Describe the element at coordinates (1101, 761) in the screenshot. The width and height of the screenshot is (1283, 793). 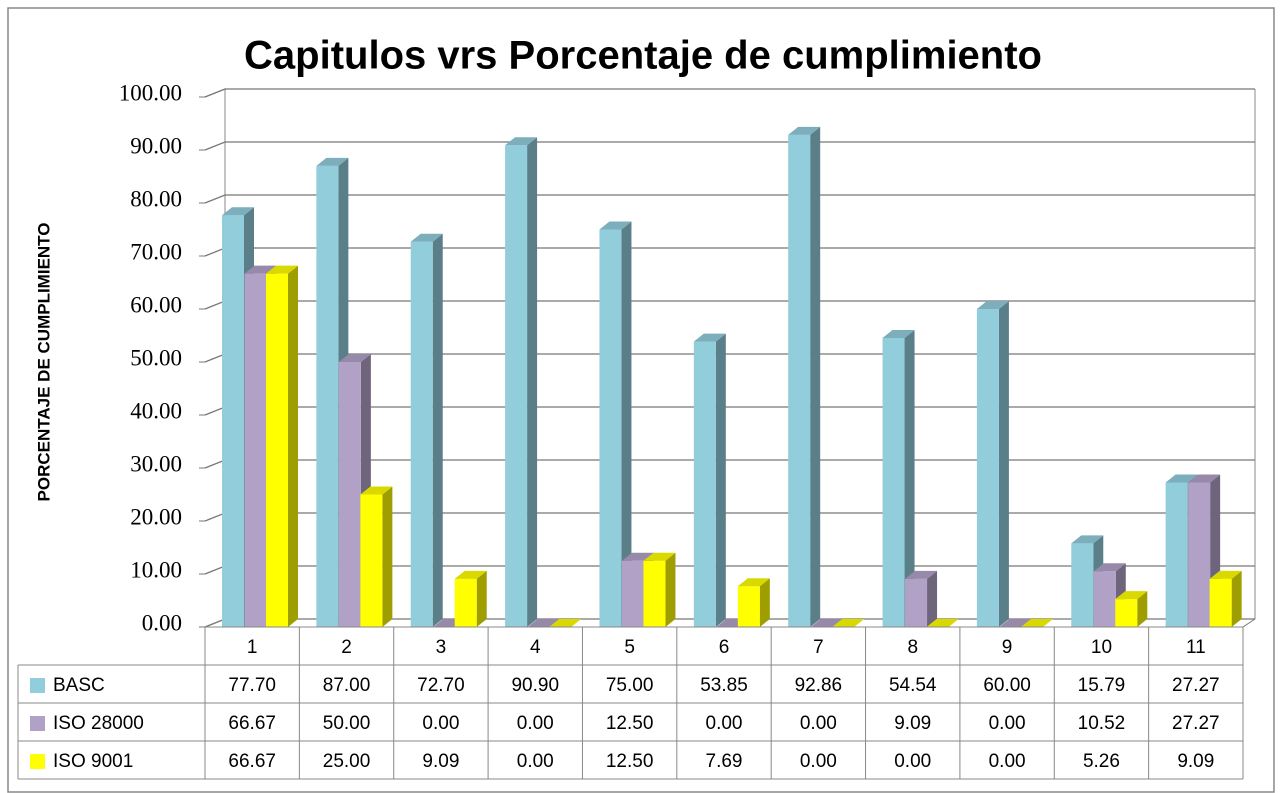
I see `data-label: 5.26` at that location.